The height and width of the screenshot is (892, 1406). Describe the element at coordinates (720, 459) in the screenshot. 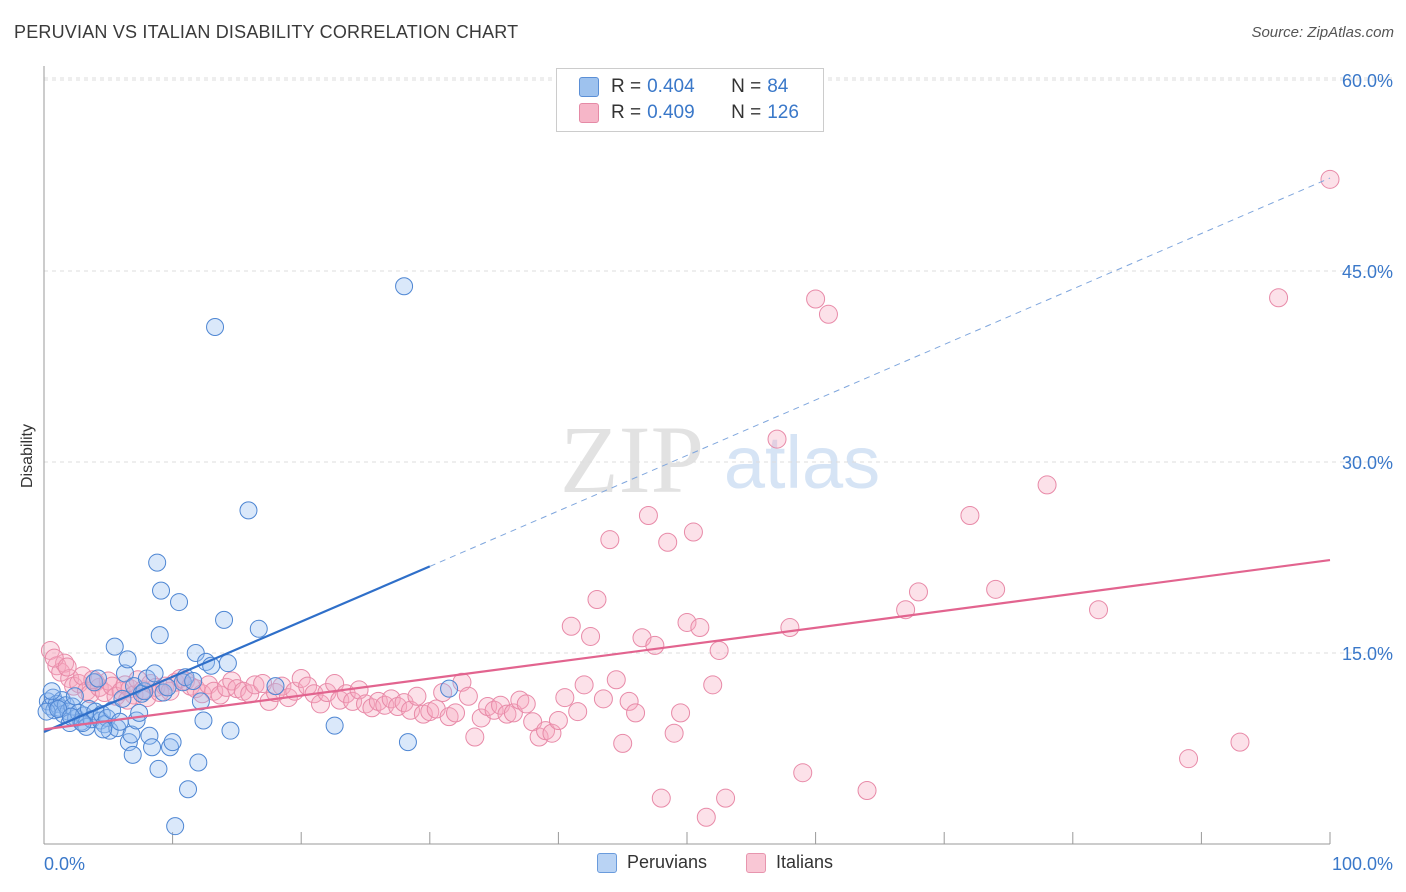

I see `watermark: ZIP atlas` at that location.